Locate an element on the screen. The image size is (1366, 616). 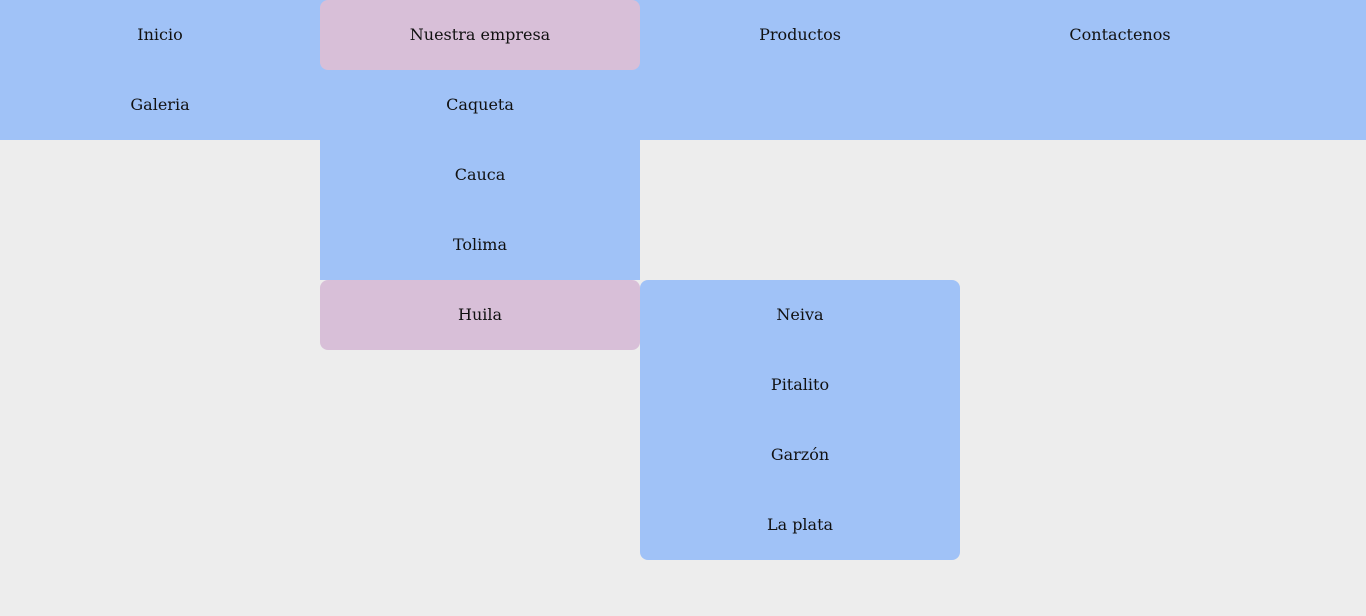
submenu-item-cauca: Cauca is located at coordinates (480, 175).